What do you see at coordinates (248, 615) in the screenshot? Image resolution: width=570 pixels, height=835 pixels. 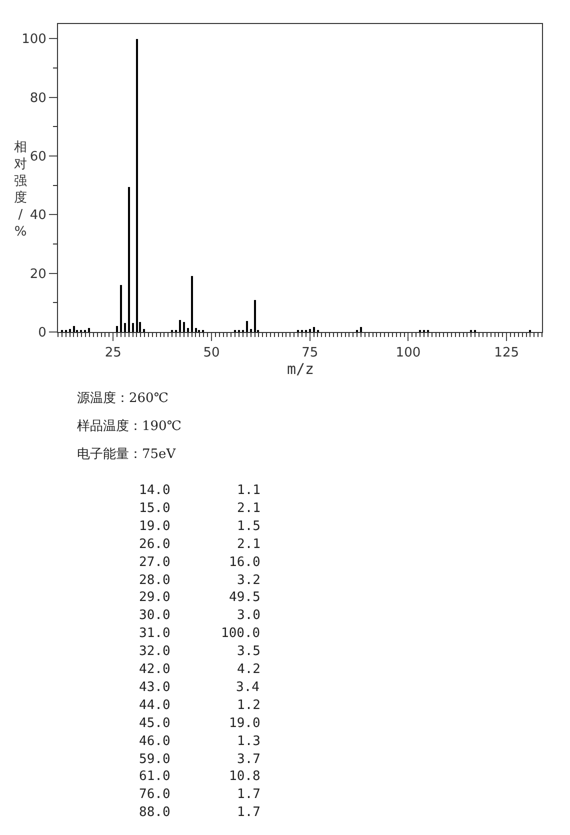 I see `text: 3.0` at bounding box center [248, 615].